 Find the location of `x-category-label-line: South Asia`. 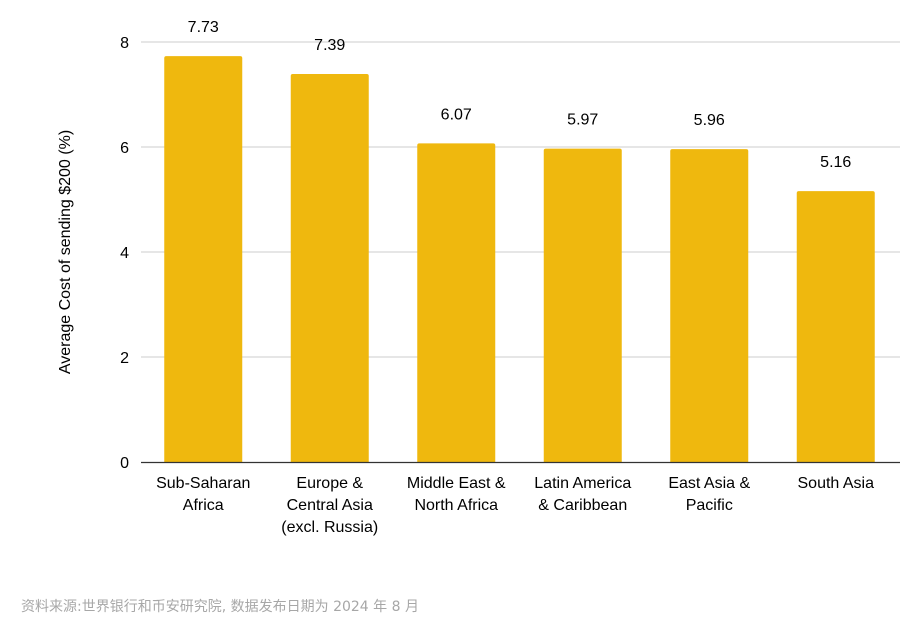

x-category-label-line: South Asia is located at coordinates (836, 483).